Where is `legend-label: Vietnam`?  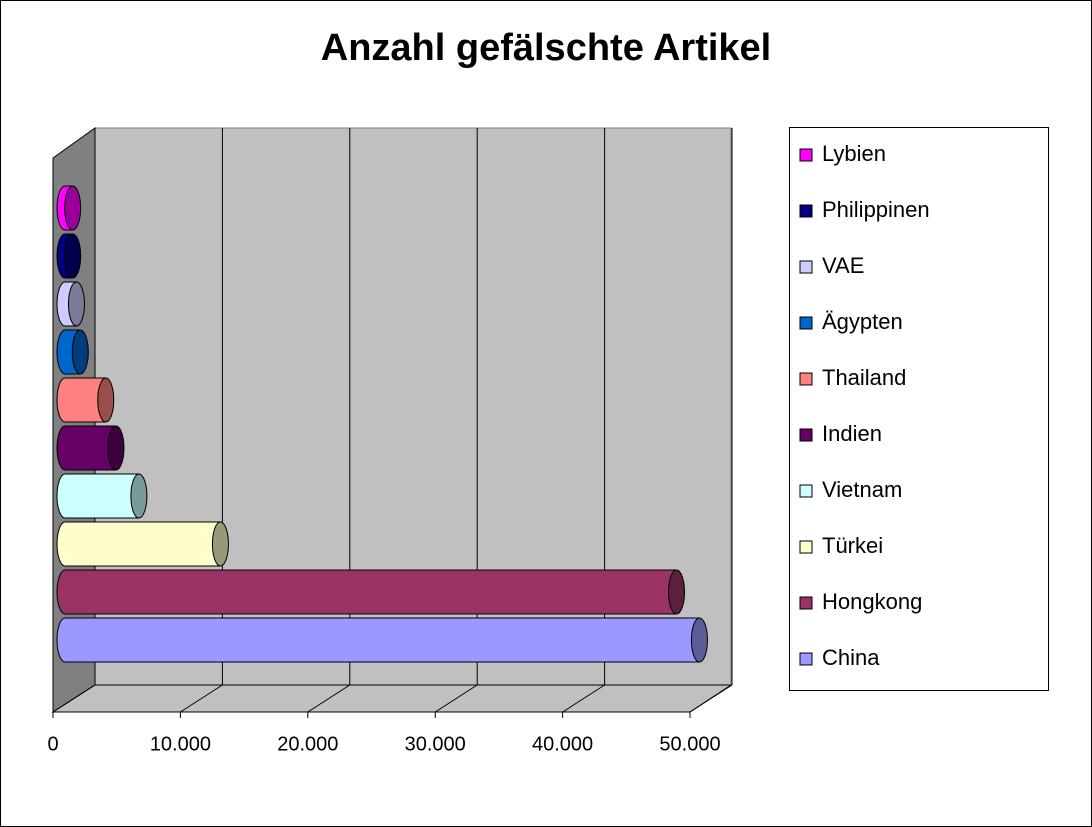 legend-label: Vietnam is located at coordinates (862, 489).